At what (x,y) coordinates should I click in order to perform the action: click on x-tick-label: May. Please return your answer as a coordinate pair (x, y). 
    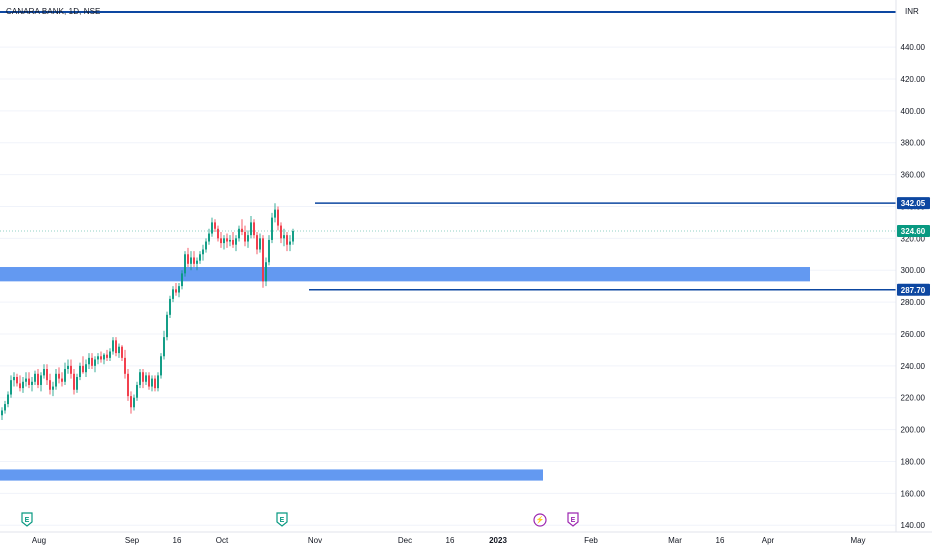
    Looking at the image, I should click on (857, 540).